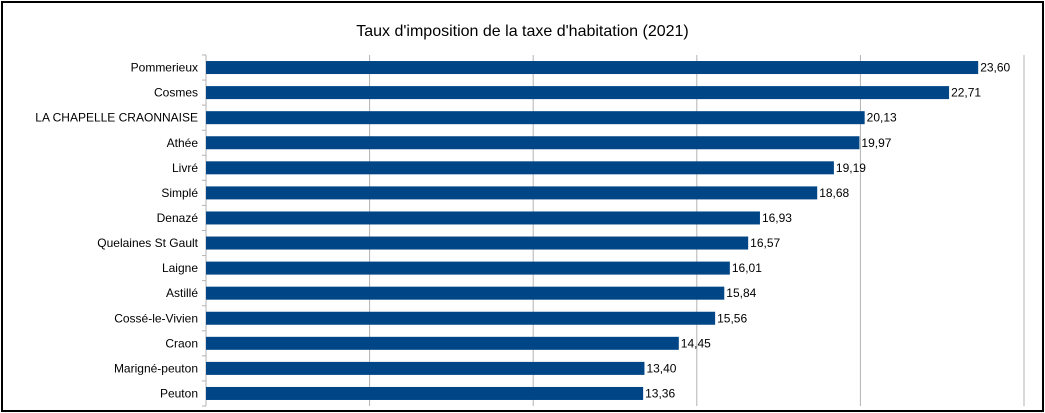 This screenshot has width=1045, height=413. Describe the element at coordinates (995, 68) in the screenshot. I see `data-label: 23,60` at that location.